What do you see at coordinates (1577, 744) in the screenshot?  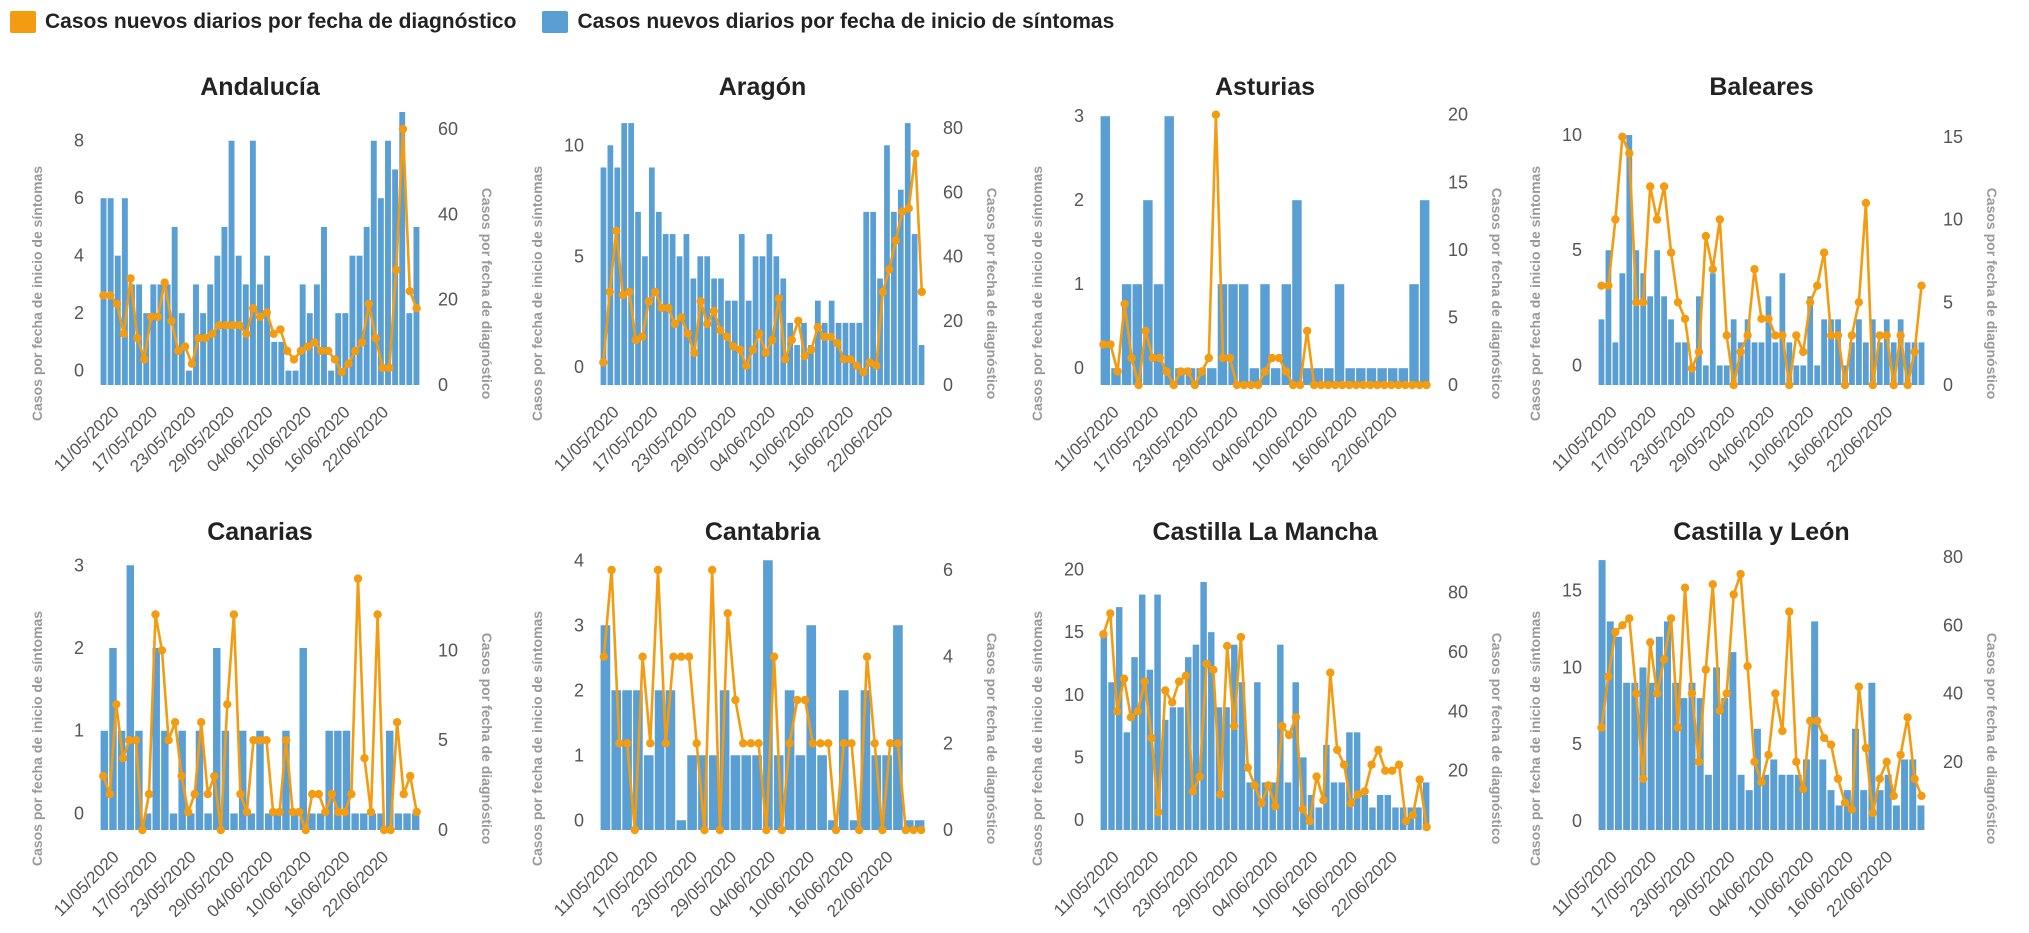 I see `left-axis-tick: 5` at bounding box center [1577, 744].